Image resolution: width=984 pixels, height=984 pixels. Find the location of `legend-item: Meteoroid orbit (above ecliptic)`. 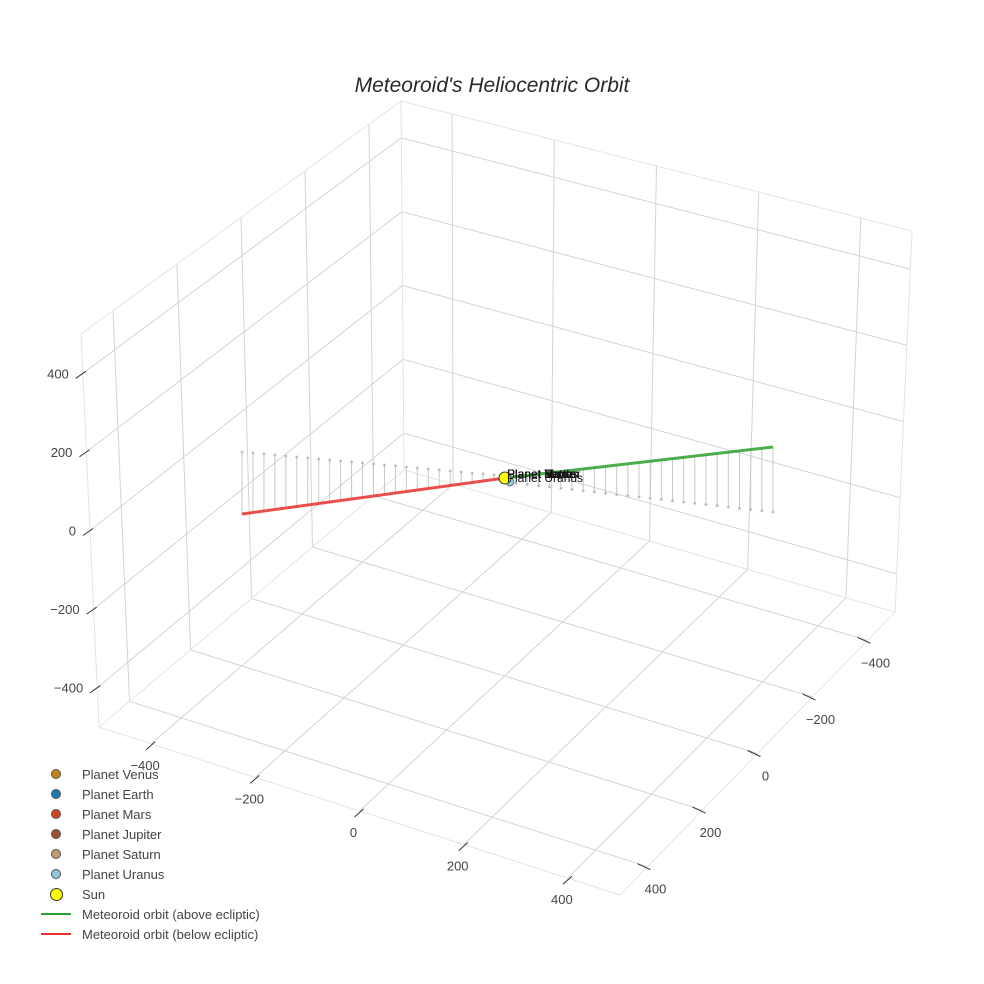

legend-item: Meteoroid orbit (above ecliptic) is located at coordinates (149, 914).